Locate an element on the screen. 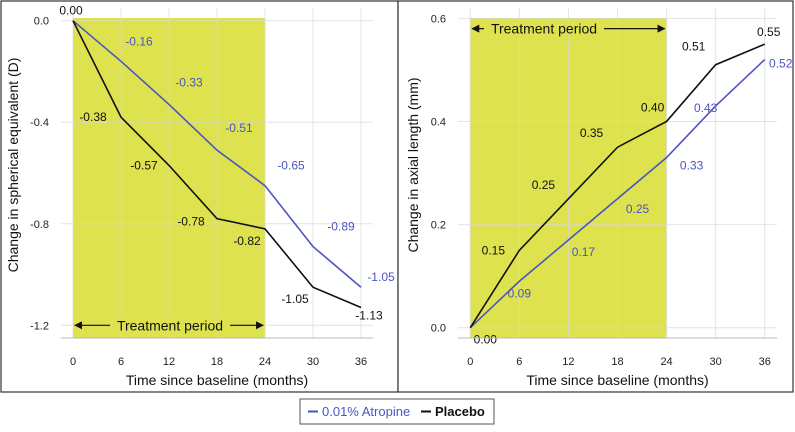  data-label: -0.78 is located at coordinates (191, 222).